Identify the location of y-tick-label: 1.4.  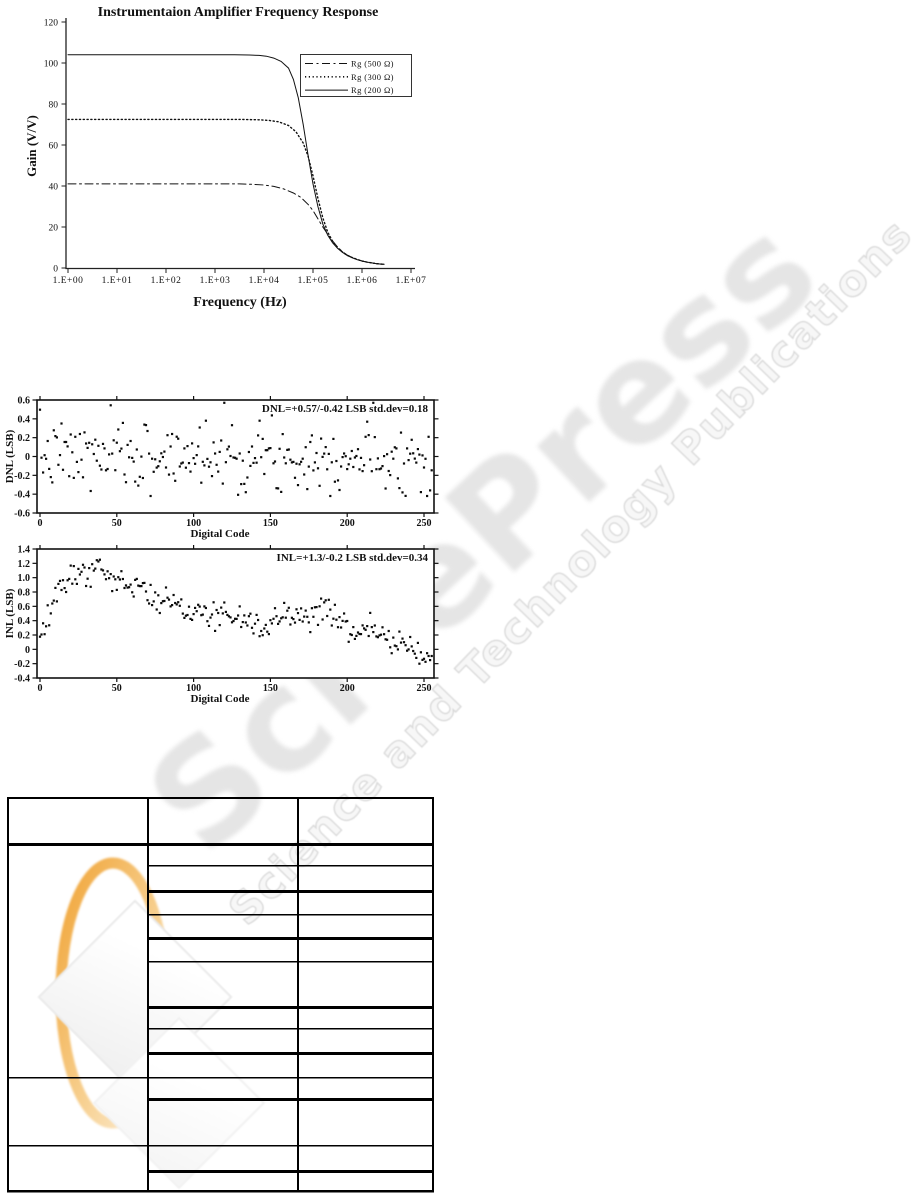
(24, 550).